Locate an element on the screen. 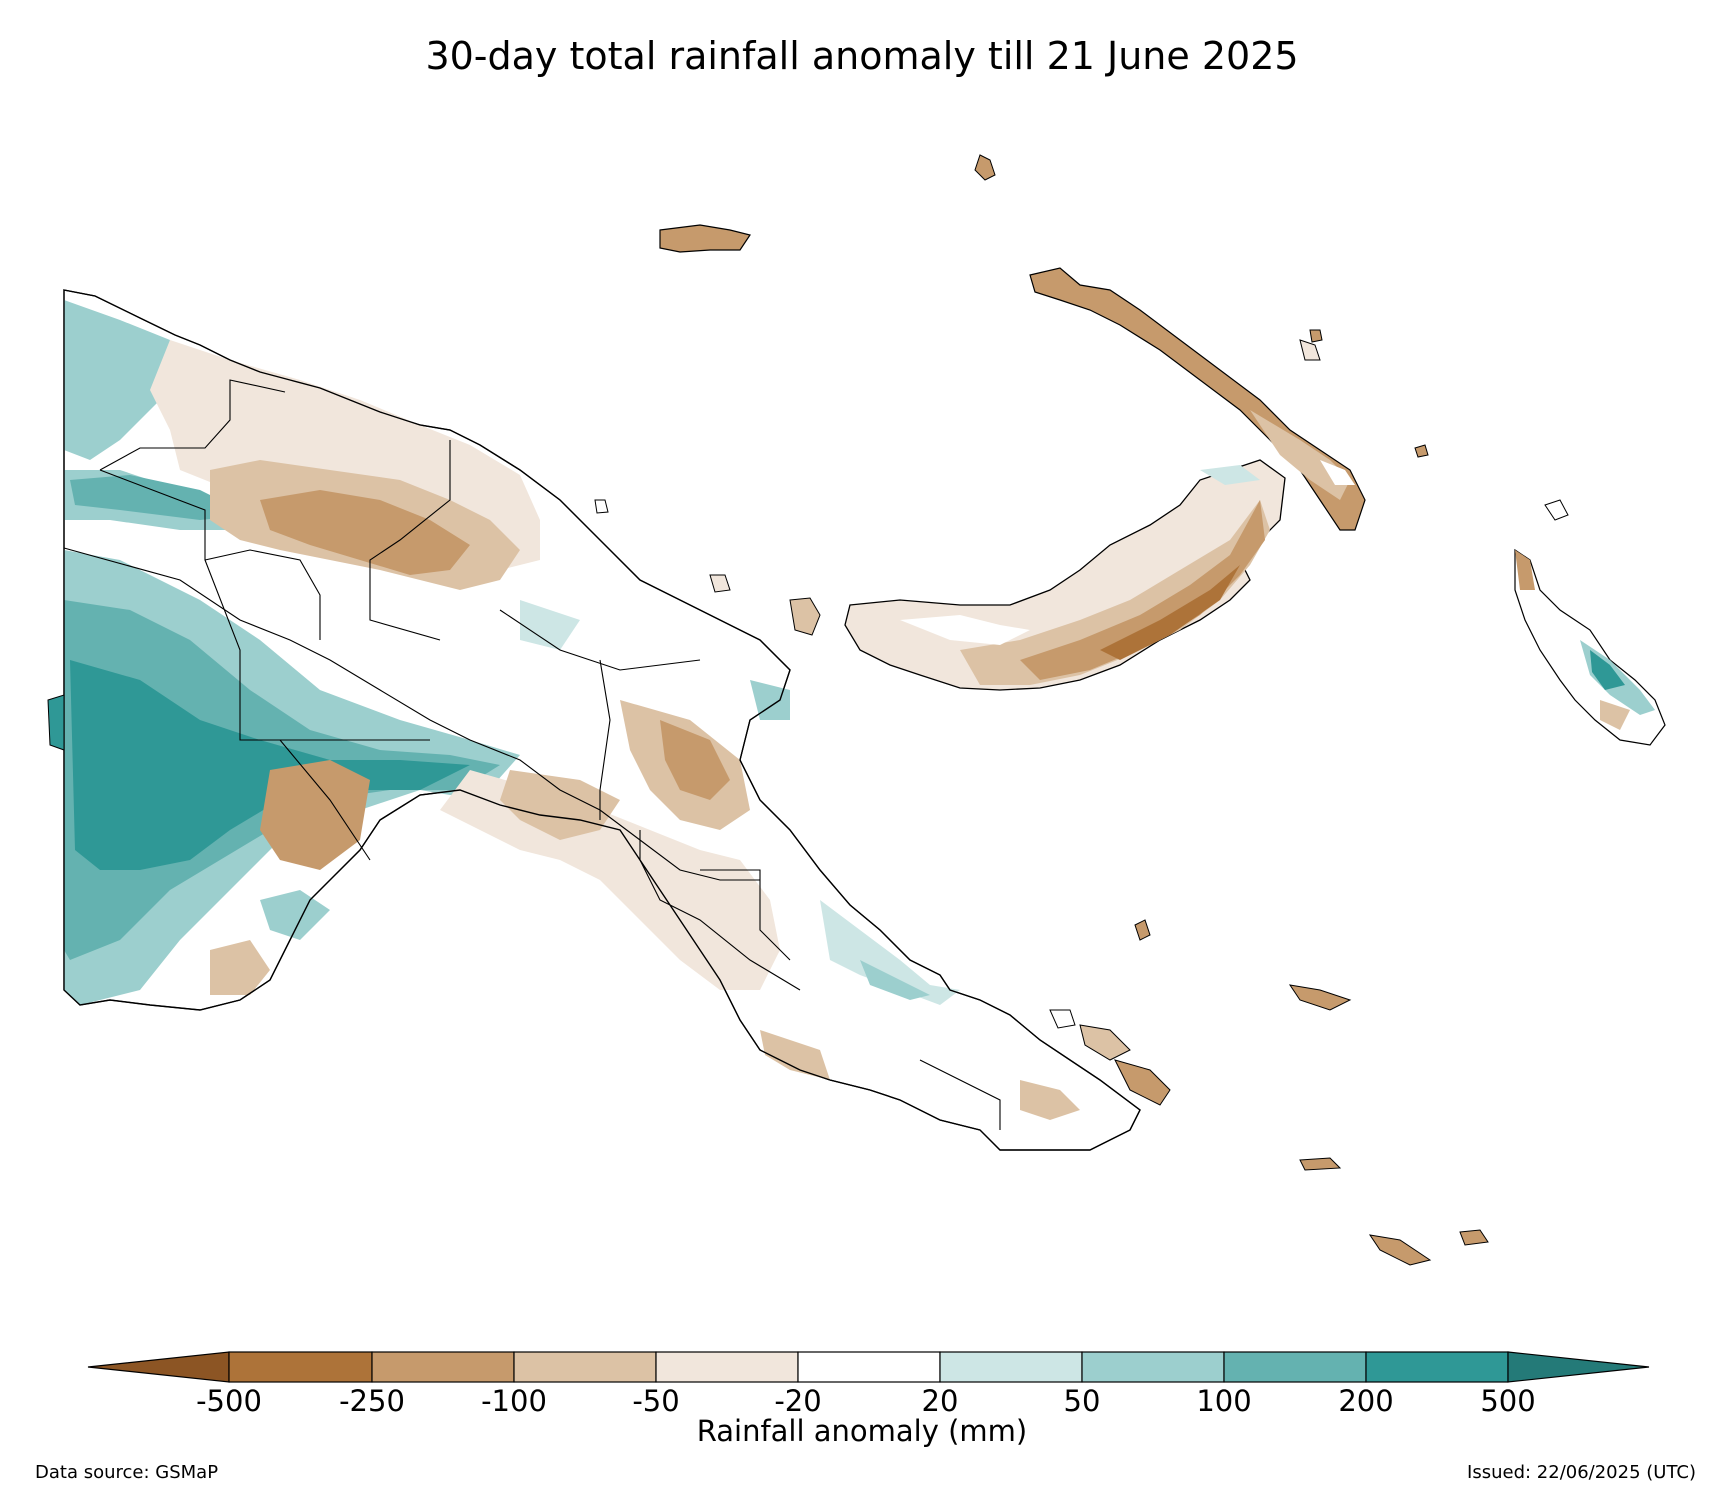  colorbar-tick: 100 is located at coordinates (1224, 1401).